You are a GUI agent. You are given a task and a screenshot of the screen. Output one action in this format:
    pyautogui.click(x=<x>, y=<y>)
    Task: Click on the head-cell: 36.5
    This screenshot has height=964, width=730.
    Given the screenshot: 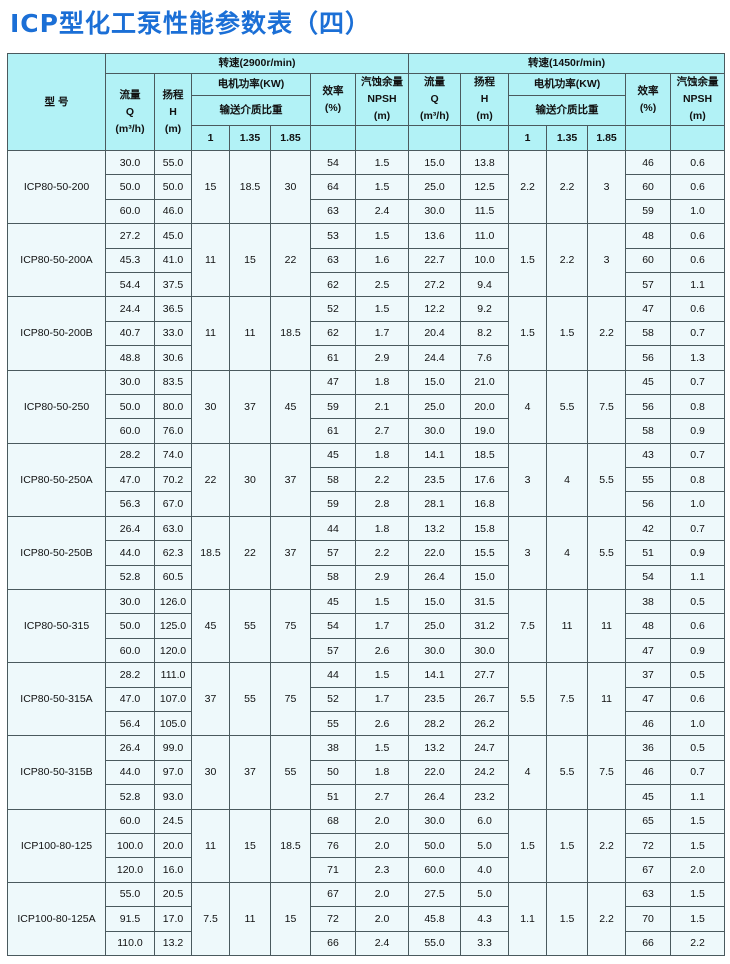 What is the action you would take?
    pyautogui.click(x=173, y=309)
    